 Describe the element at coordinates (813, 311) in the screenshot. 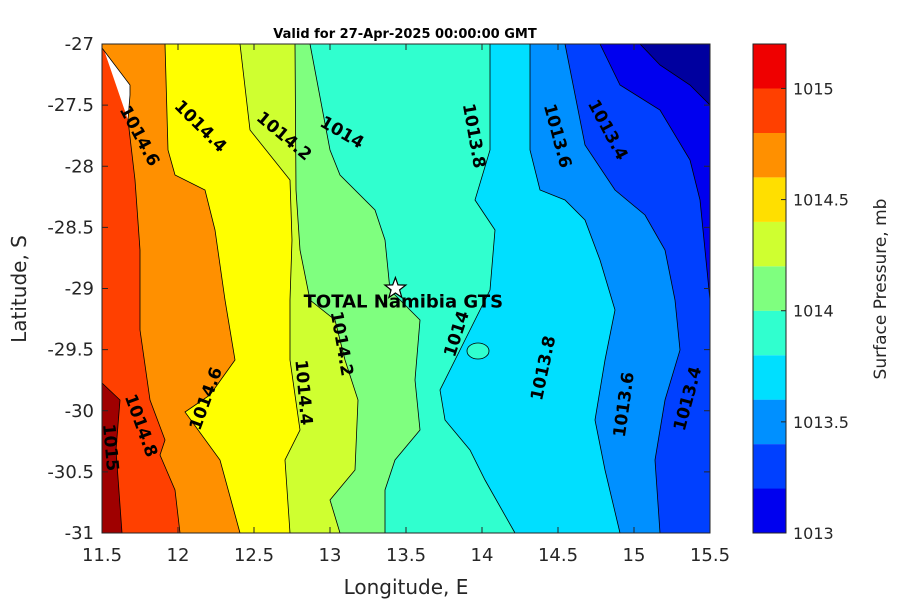

I see `colorbar-tick-label: 1014` at that location.